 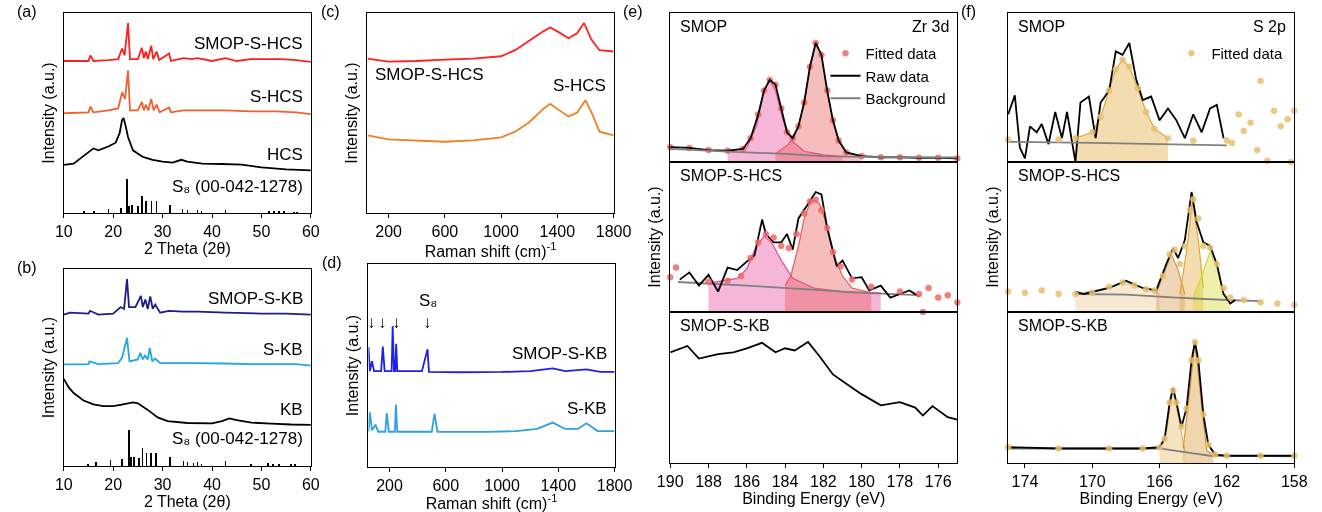 What do you see at coordinates (900, 482) in the screenshot?
I see `x-tick-label: 178` at bounding box center [900, 482].